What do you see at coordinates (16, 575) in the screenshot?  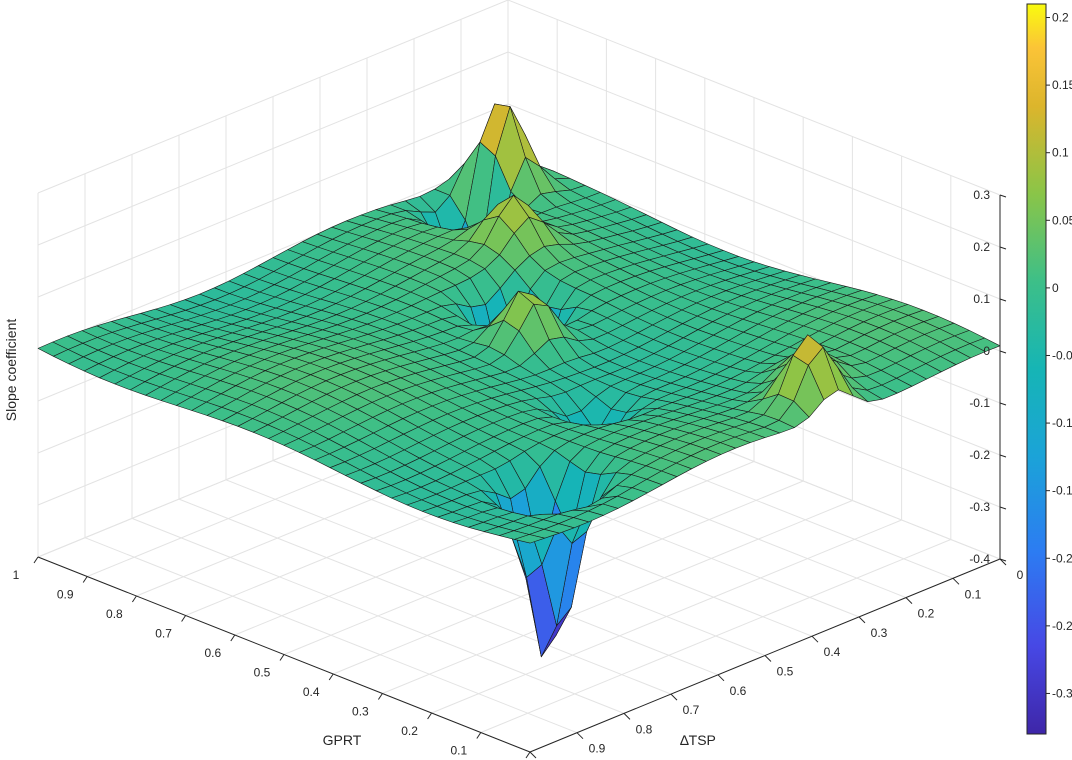 I see `x-tick-label: 1` at bounding box center [16, 575].